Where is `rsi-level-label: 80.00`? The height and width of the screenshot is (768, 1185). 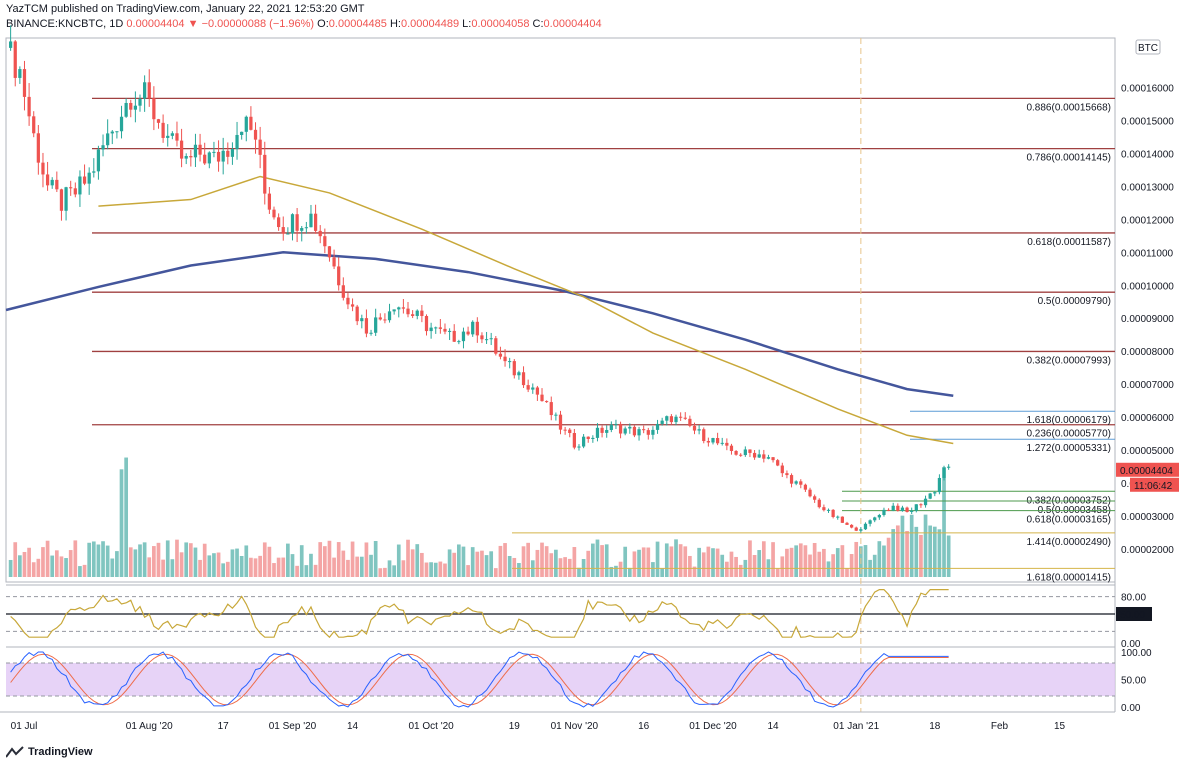 rsi-level-label: 80.00 is located at coordinates (1133, 598).